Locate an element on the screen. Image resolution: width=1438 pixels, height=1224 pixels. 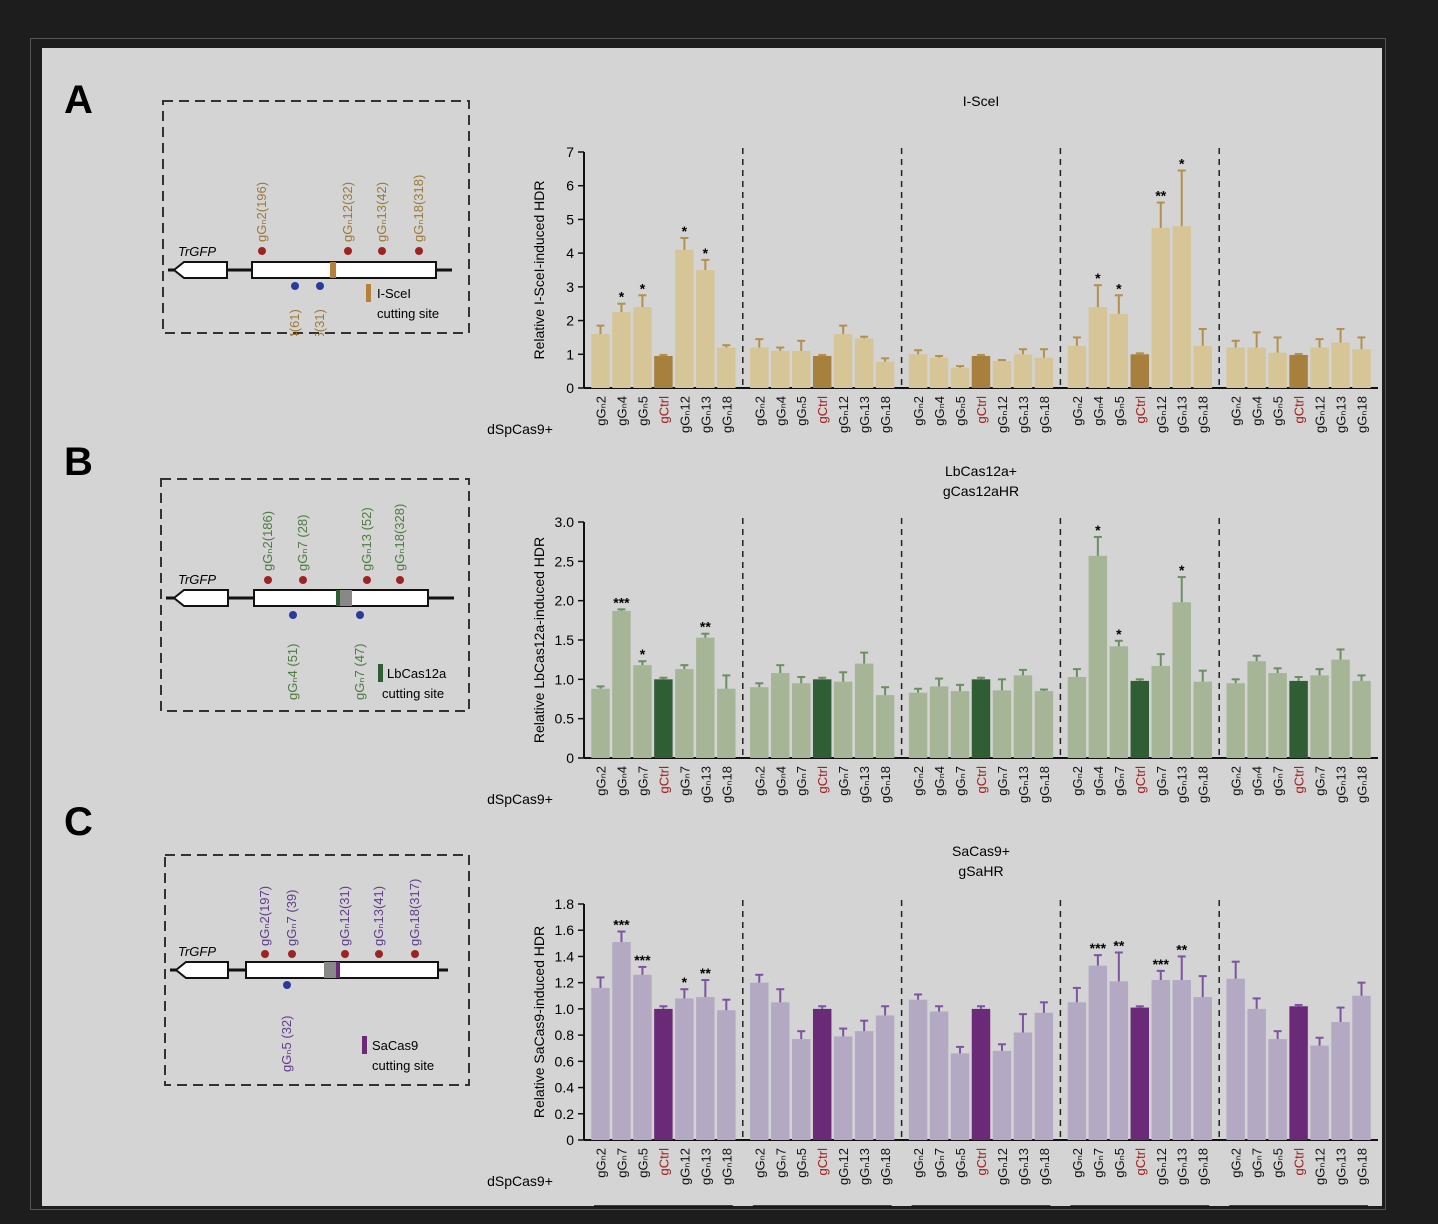
site-label-bottom: gGₙ7 (47) is located at coordinates (359, 672).